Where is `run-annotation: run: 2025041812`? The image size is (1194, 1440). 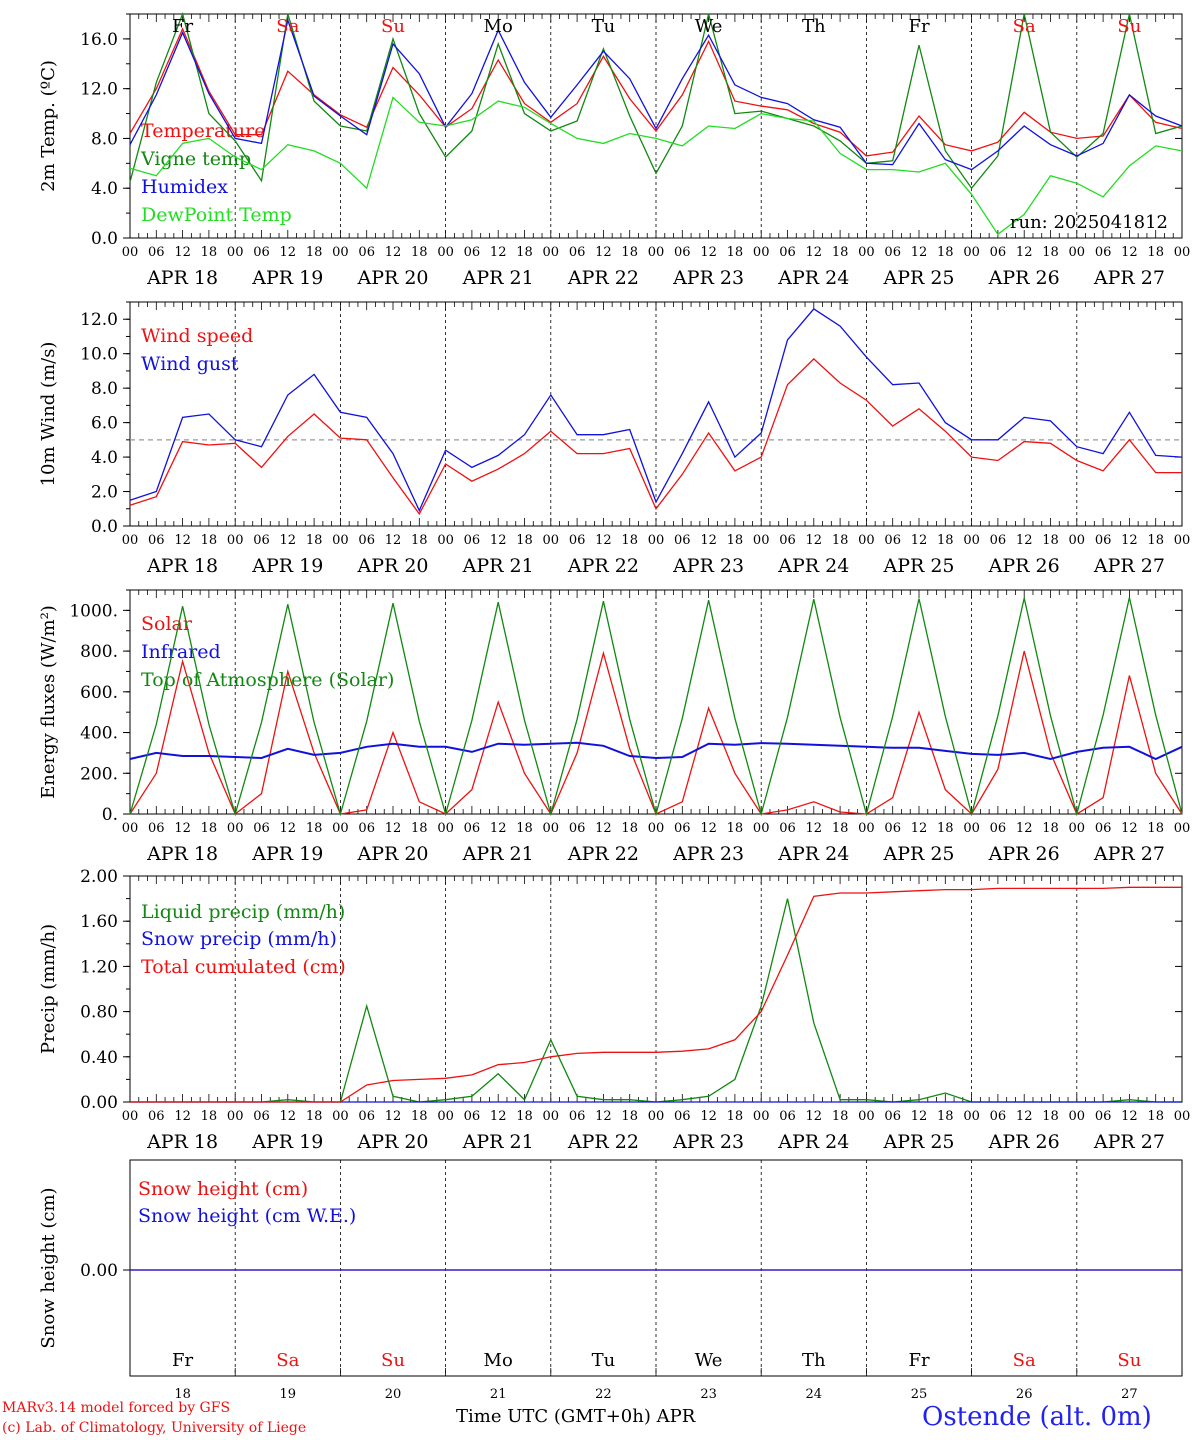
run-annotation: run: 2025041812 is located at coordinates (1089, 222).